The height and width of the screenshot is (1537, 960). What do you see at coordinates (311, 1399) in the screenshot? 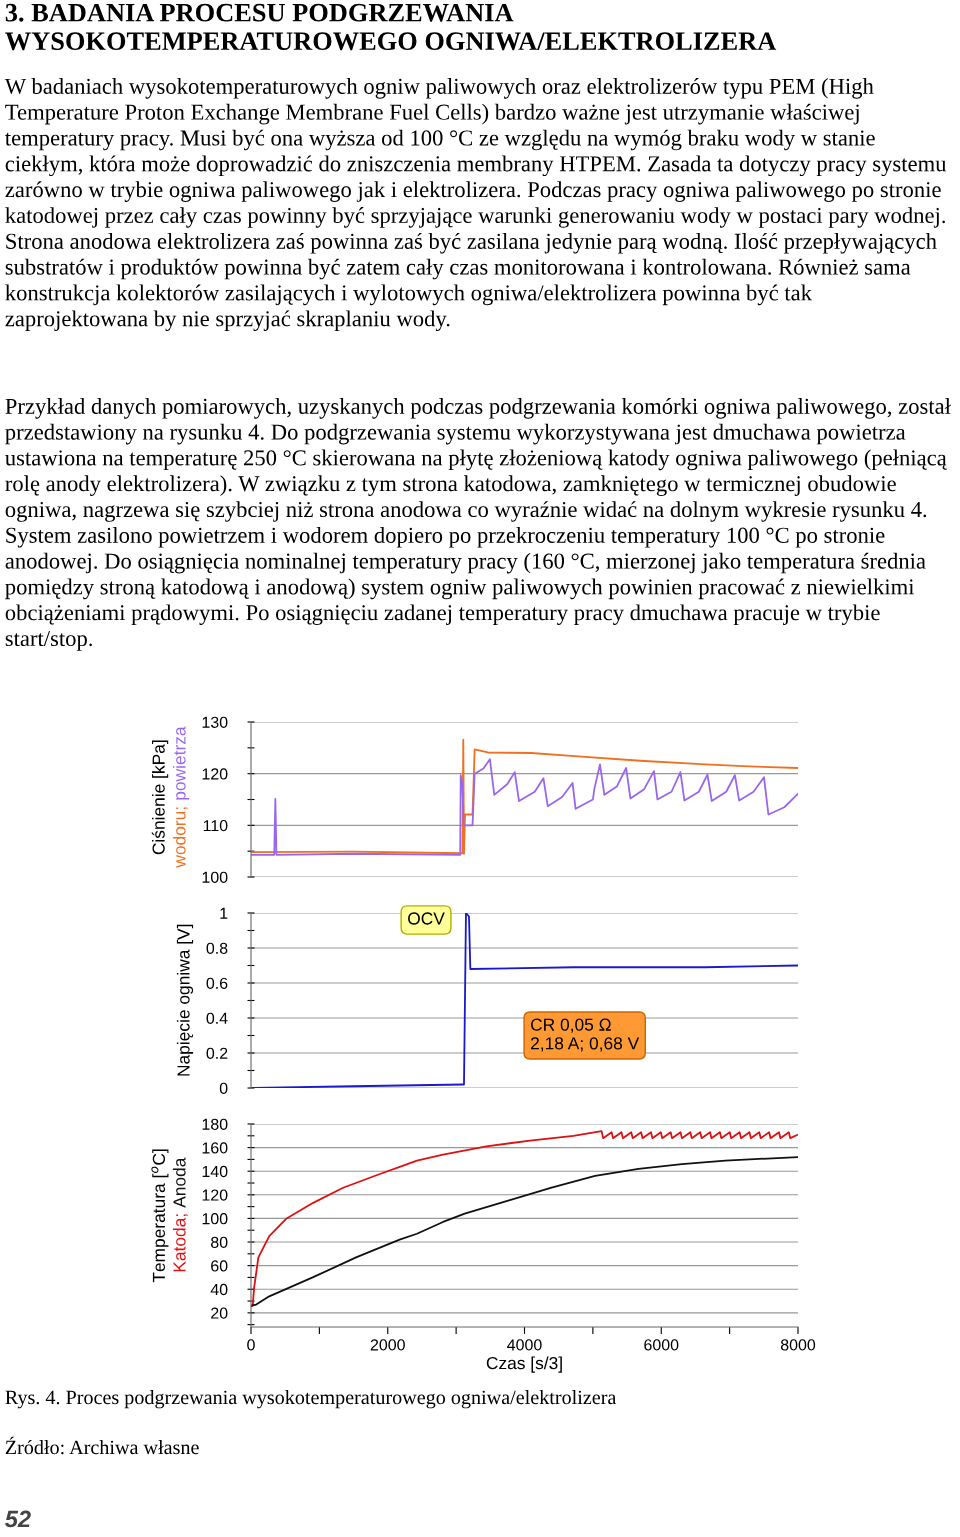
I see `text: Rys. 4. Proces podgrzewania wysokotemperaturowego ogniwa/elektrolizera` at bounding box center [311, 1399].